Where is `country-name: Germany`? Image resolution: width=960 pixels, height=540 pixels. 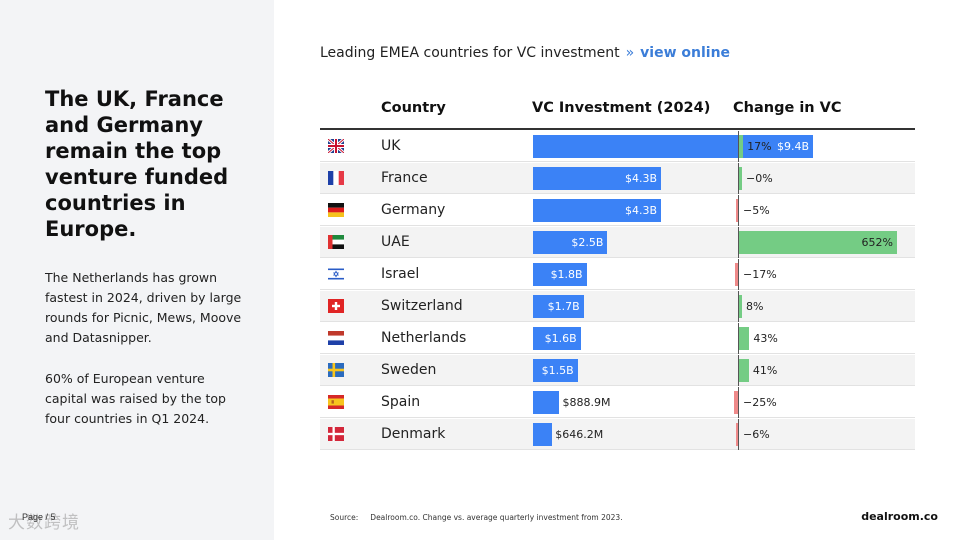 country-name: Germany is located at coordinates (413, 210).